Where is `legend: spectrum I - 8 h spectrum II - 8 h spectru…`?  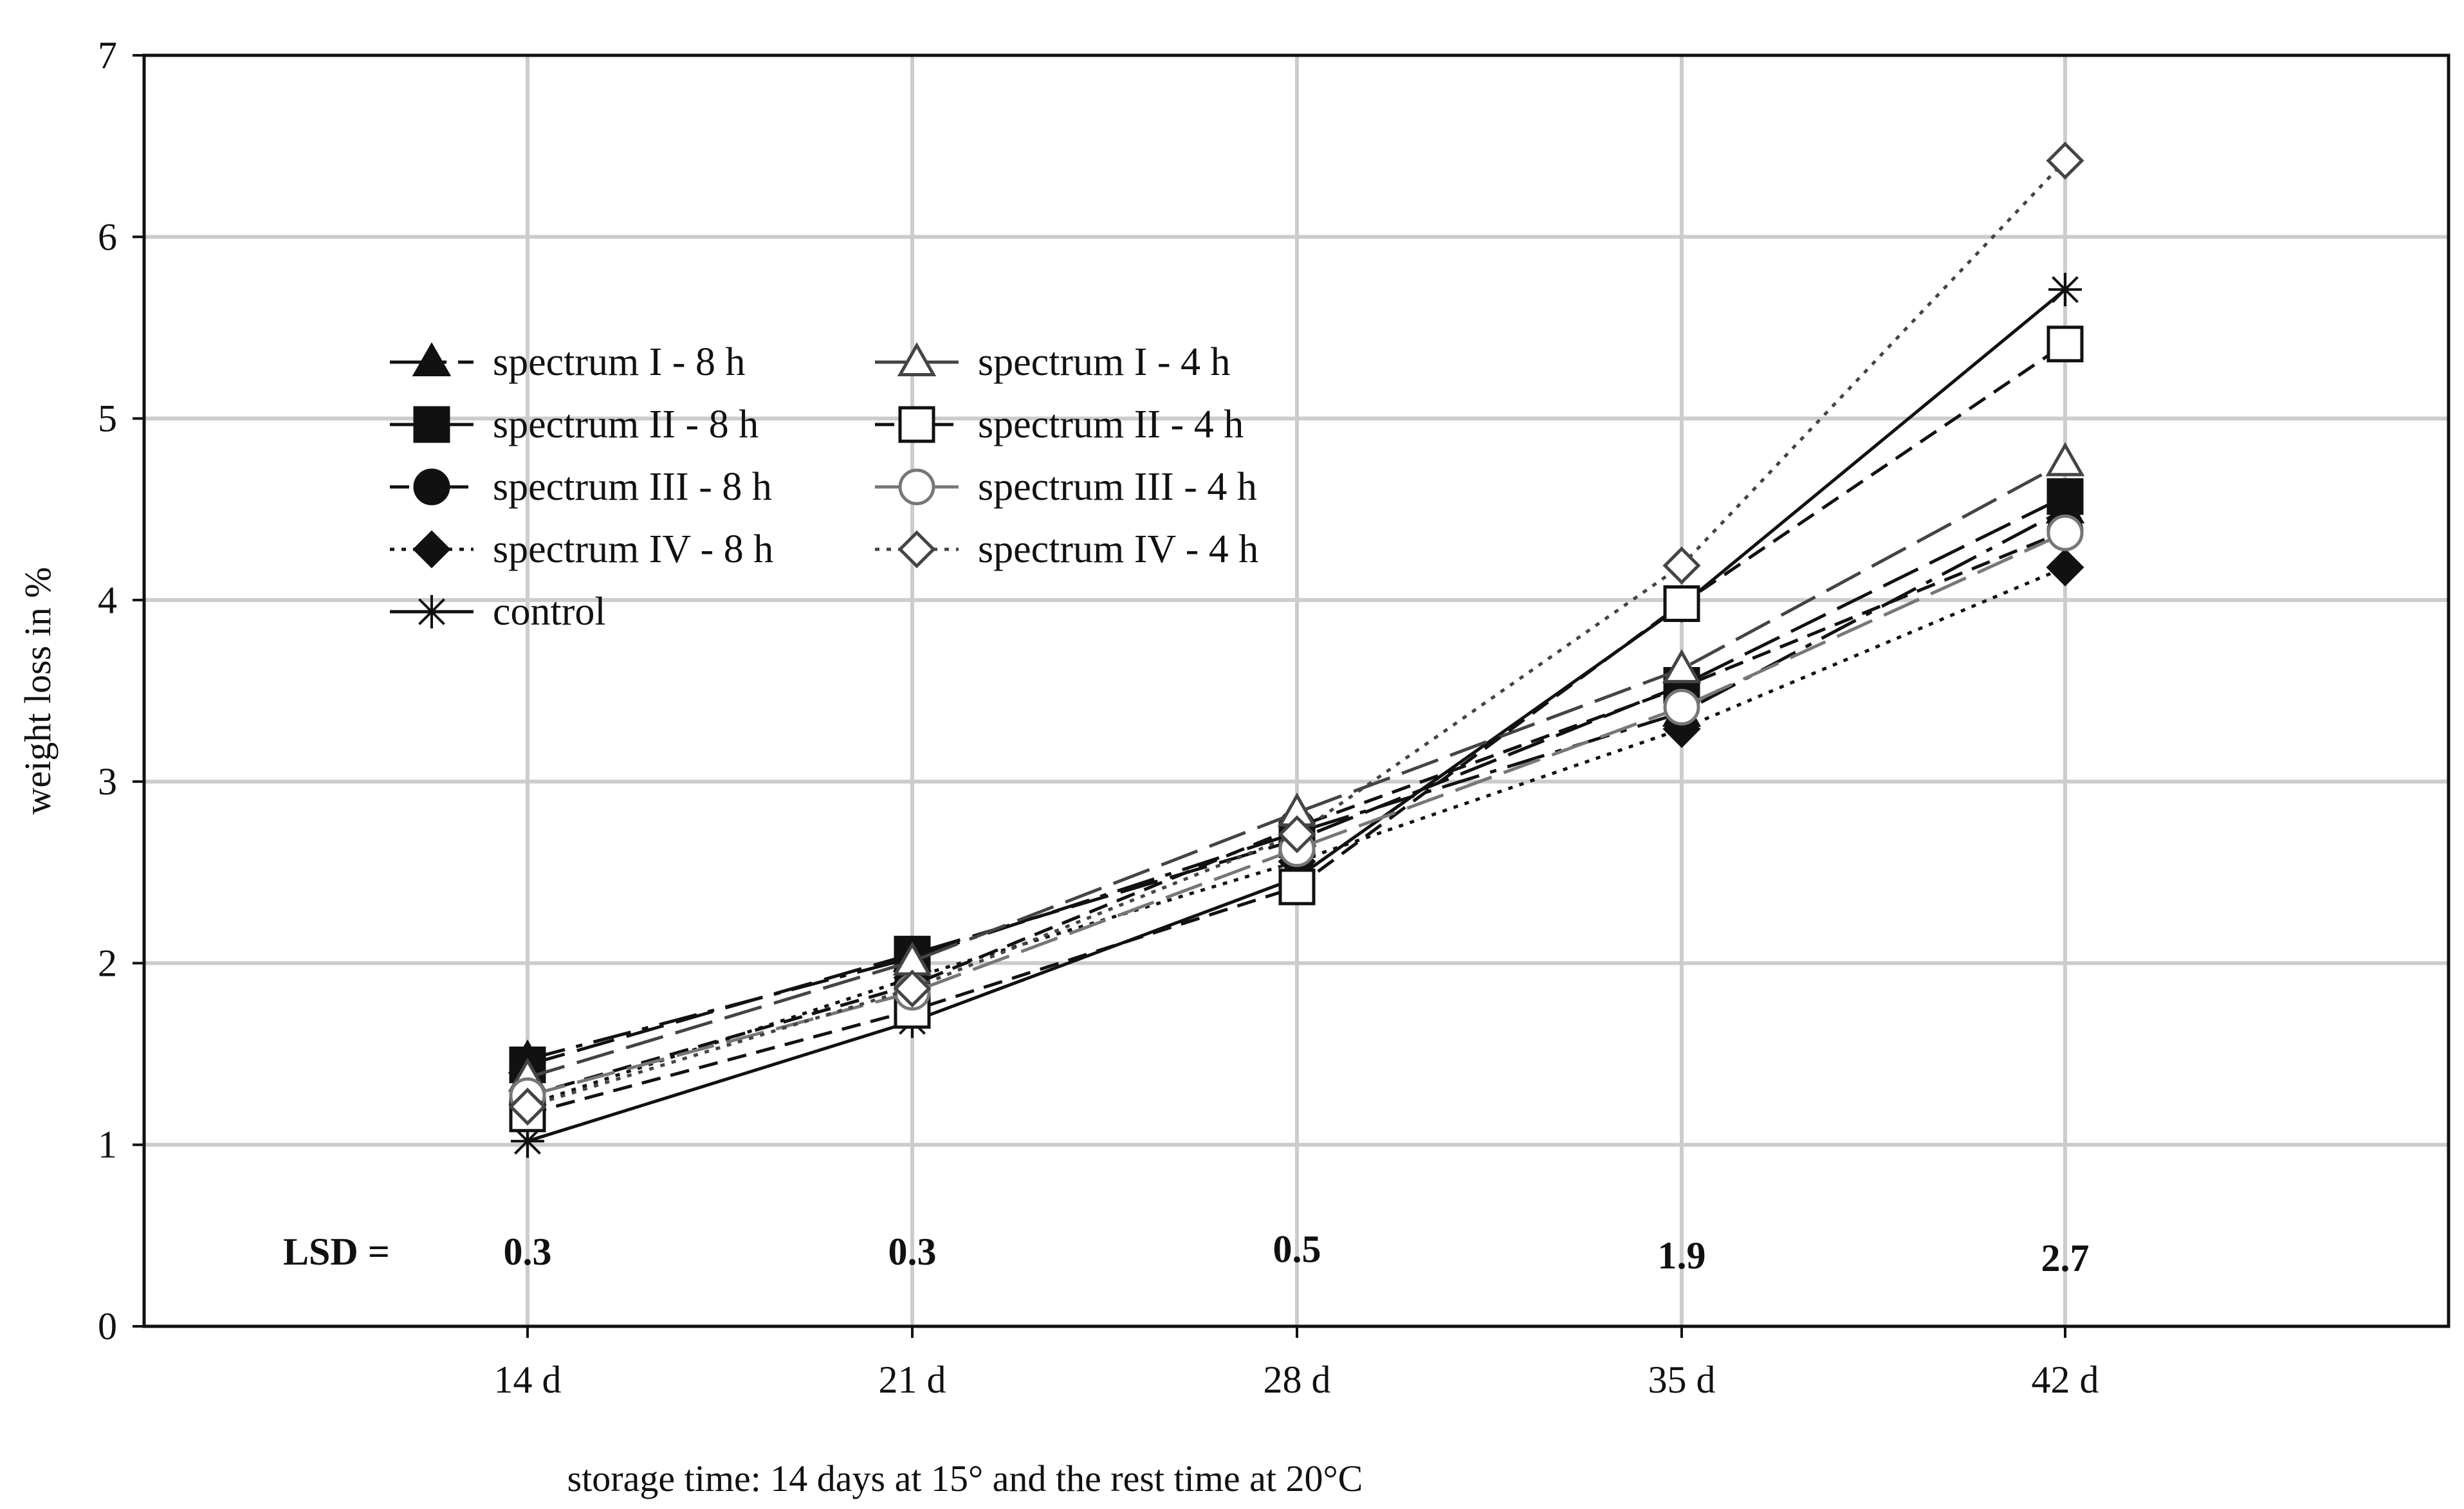
legend: spectrum I - 8 h spectrum II - 8 h spectru… is located at coordinates (824, 487).